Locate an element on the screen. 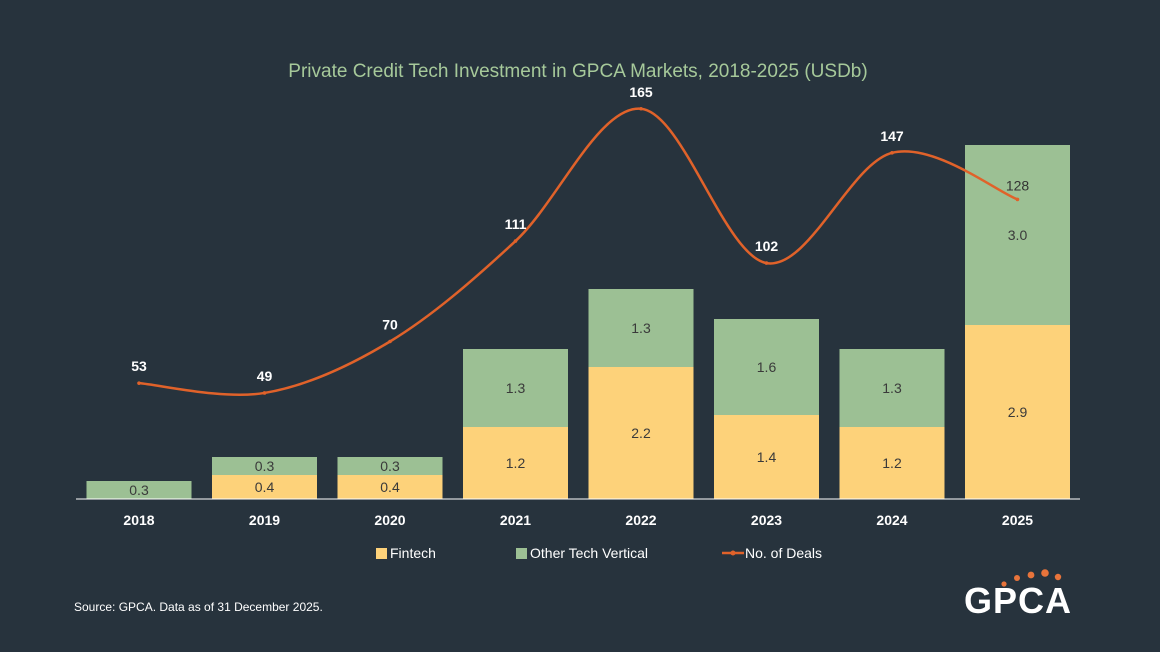 This screenshot has height=652, width=1160. bar-fintech-2024 is located at coordinates (892, 463).